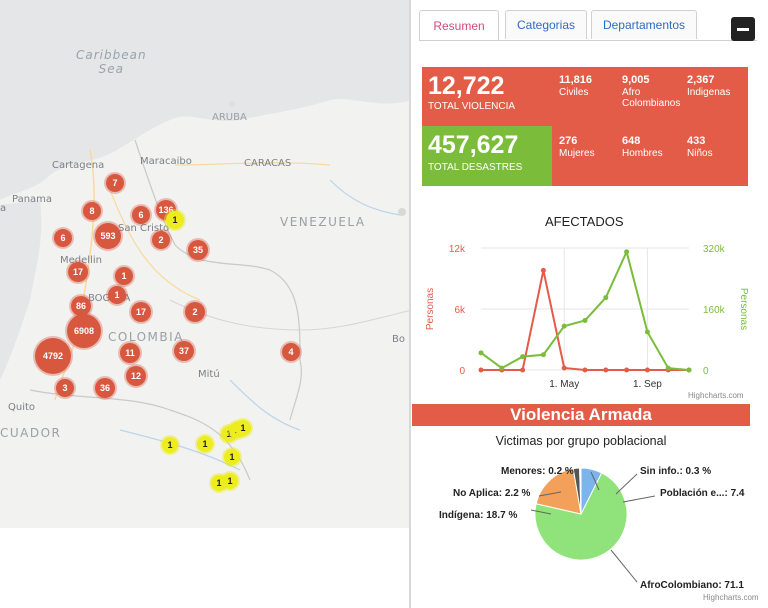 Image resolution: width=768 pixels, height=608 pixels. What do you see at coordinates (130, 353) in the screenshot?
I see `map-cluster-marker: 11` at bounding box center [130, 353].